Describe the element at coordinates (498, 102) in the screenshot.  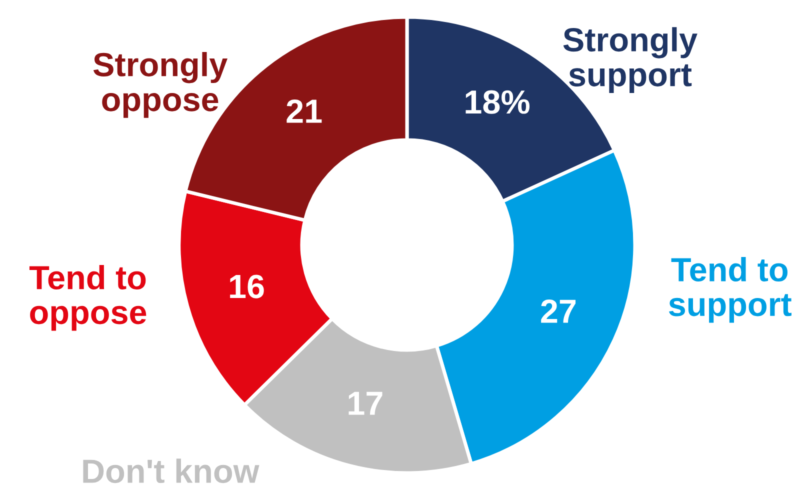
I see `data-label: 18%` at that location.